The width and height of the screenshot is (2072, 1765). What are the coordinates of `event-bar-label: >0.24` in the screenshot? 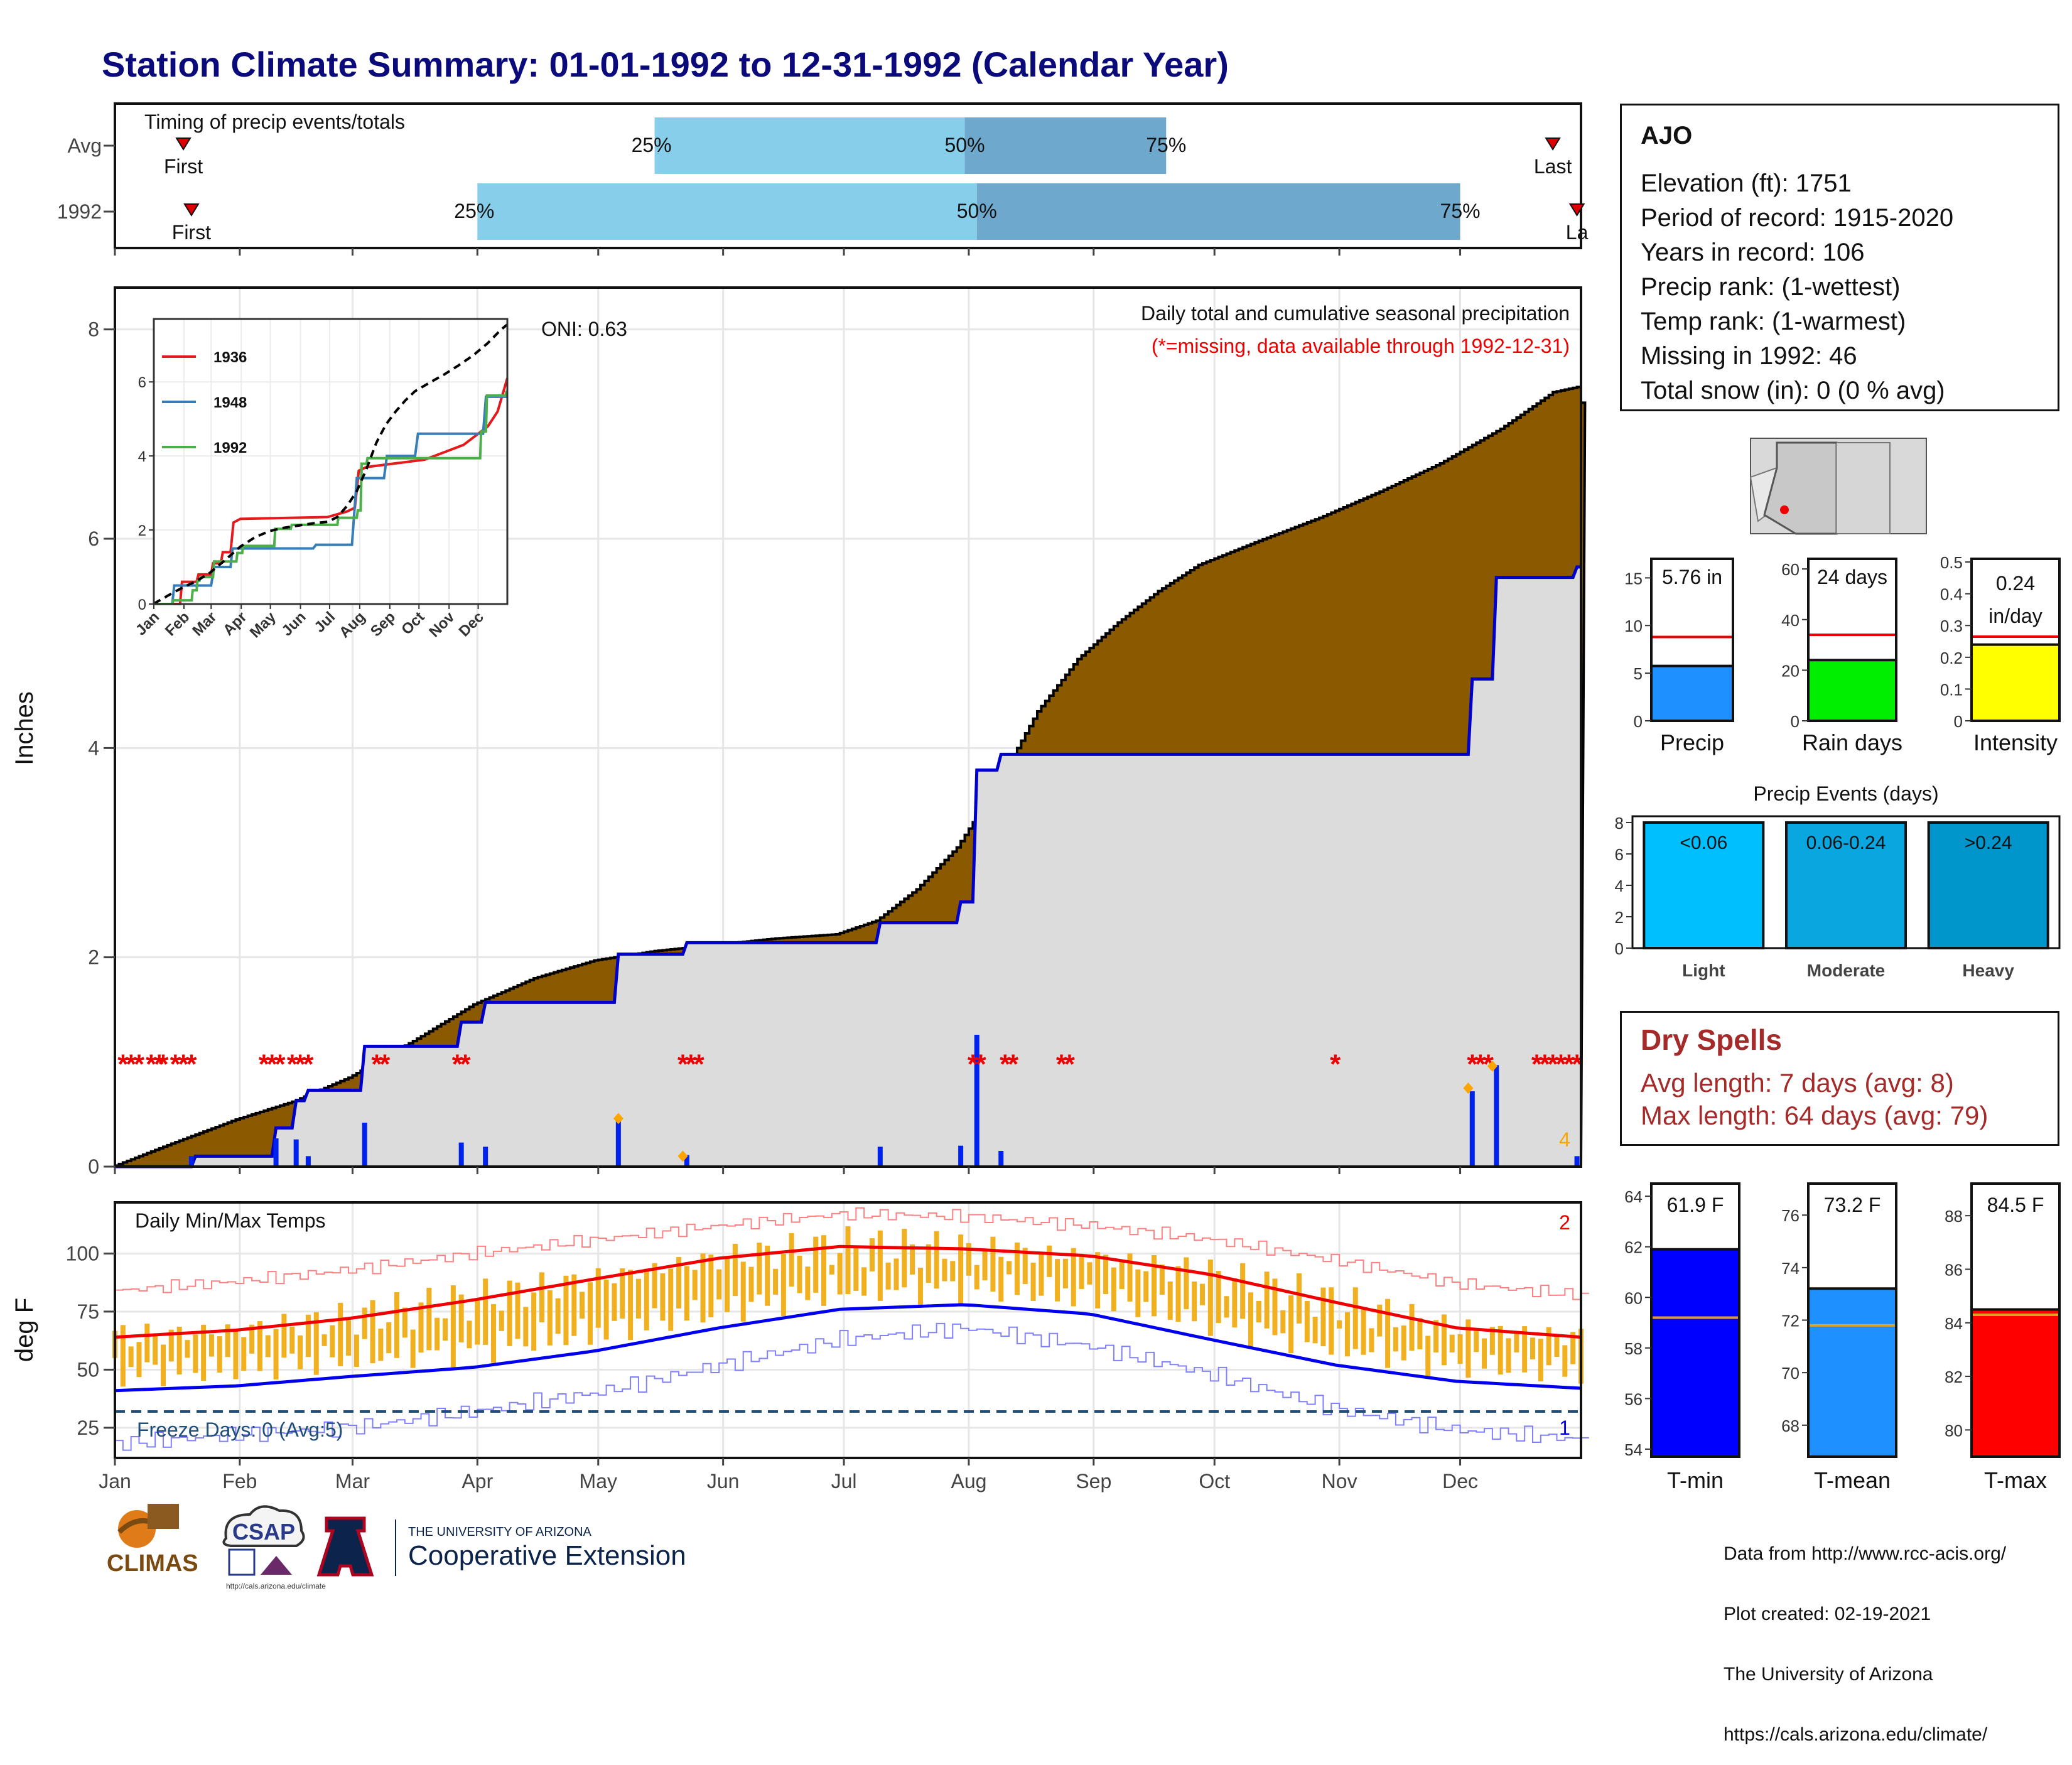 It's located at (1989, 843).